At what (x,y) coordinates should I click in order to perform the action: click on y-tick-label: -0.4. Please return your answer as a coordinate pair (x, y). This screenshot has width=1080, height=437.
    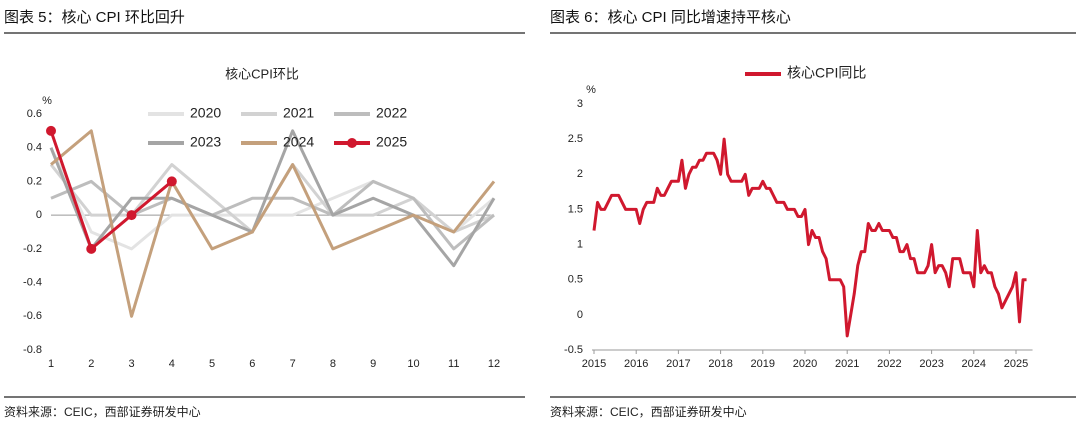
    Looking at the image, I should click on (32, 282).